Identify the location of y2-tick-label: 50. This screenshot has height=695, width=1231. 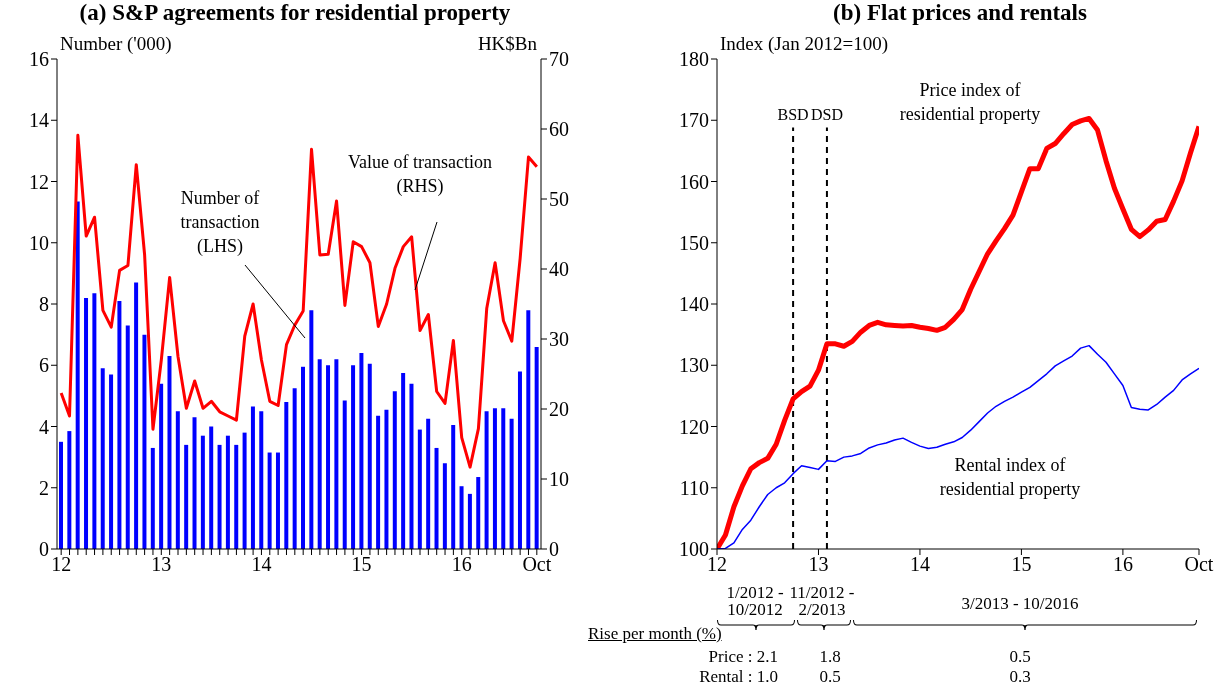
(559, 199).